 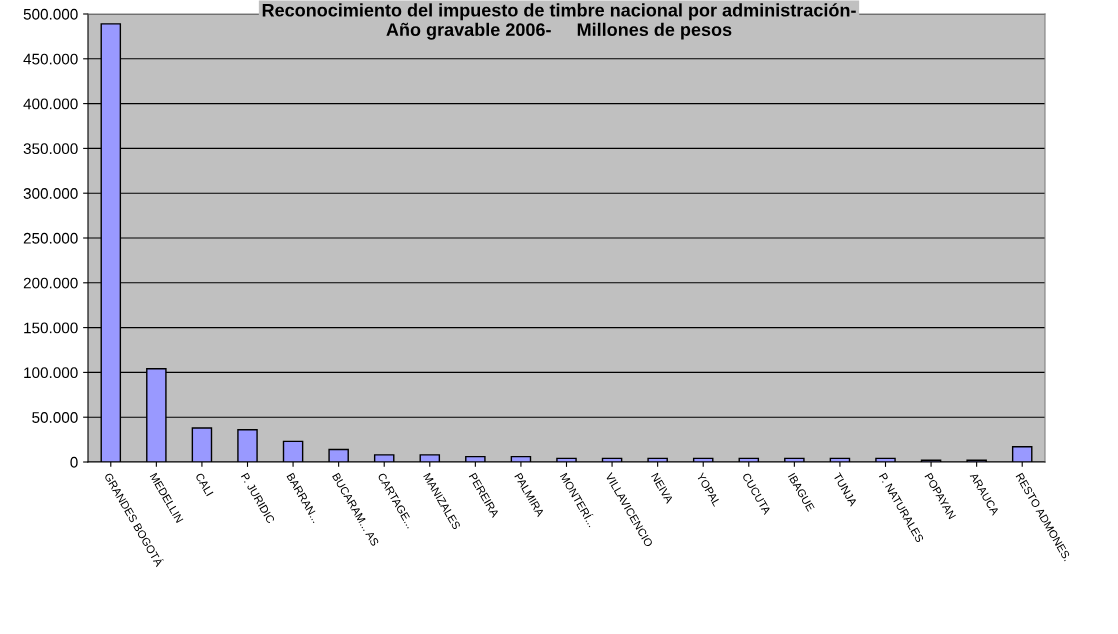 I want to click on y-tick-label: 500.000, so click(x=50, y=14).